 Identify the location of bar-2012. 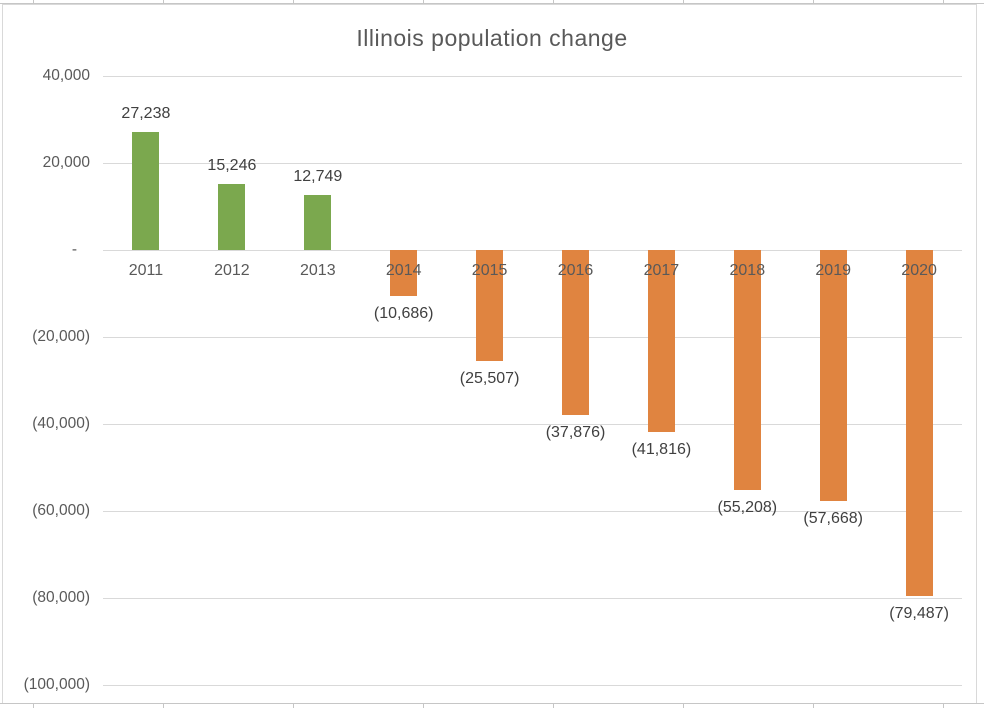
(232, 217).